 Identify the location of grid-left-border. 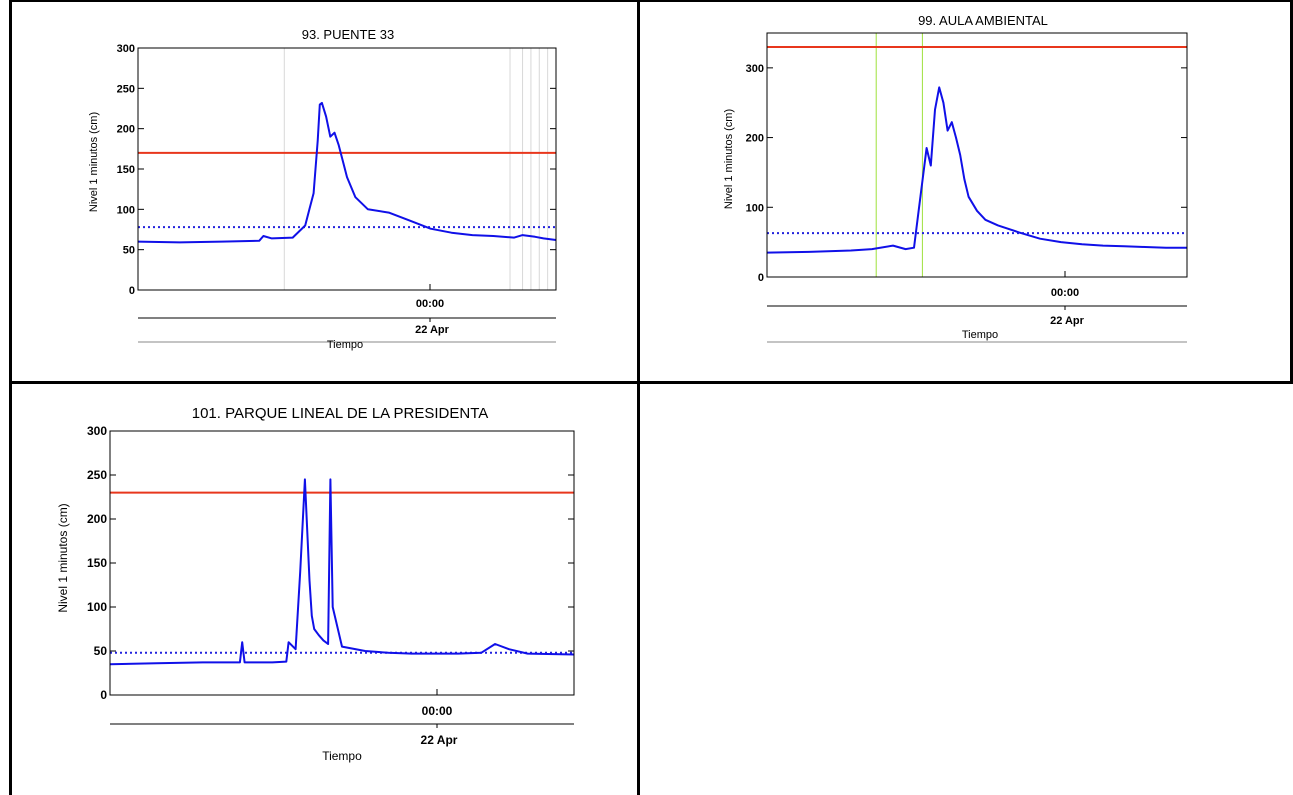
(10, 397).